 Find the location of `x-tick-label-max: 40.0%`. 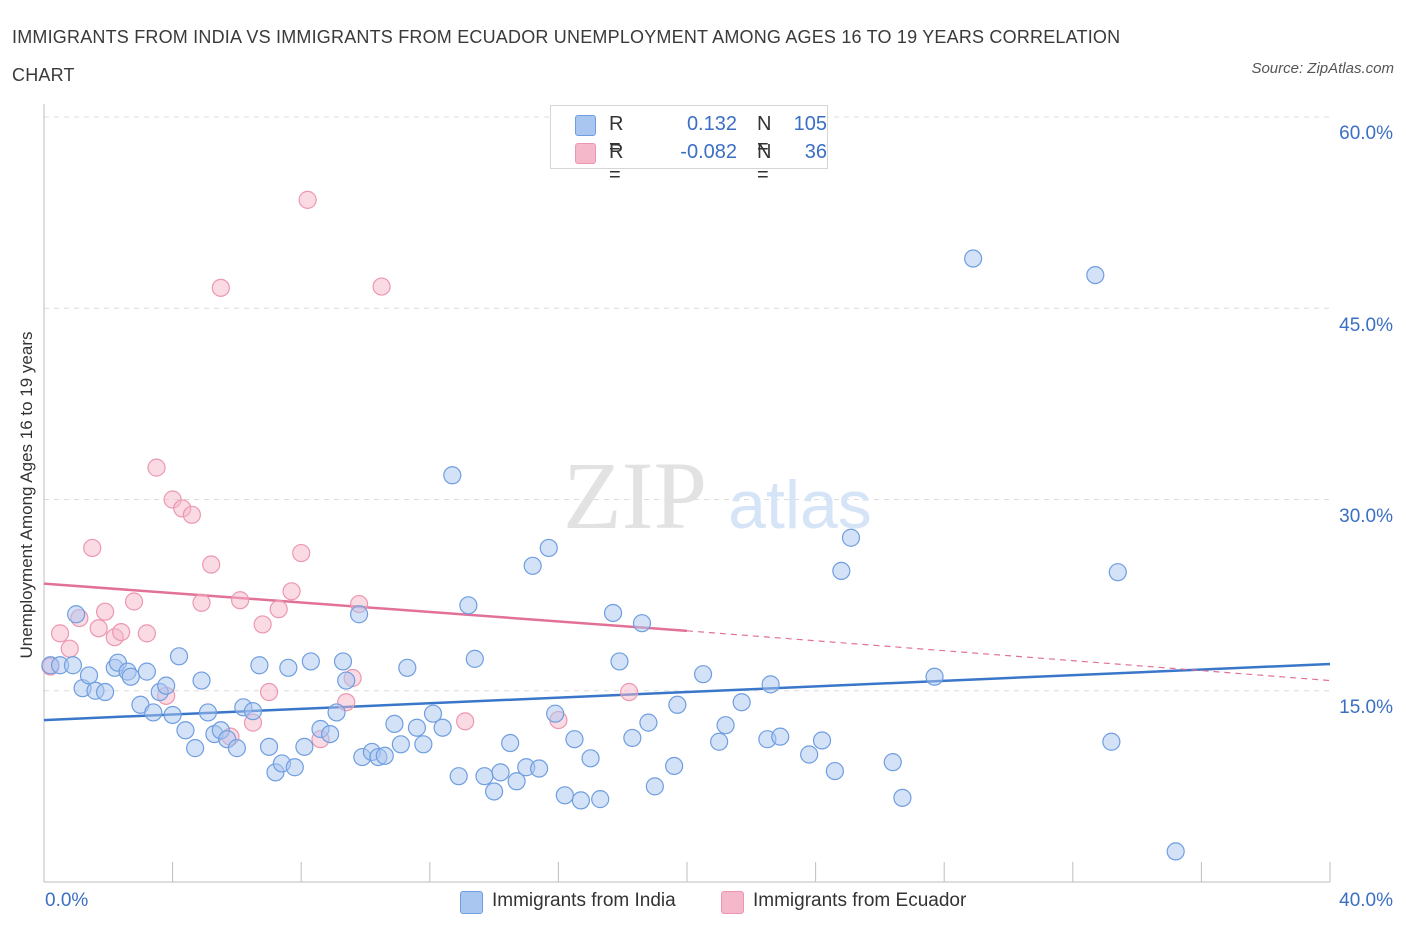

x-tick-label-max: 40.0% is located at coordinates (1366, 900).